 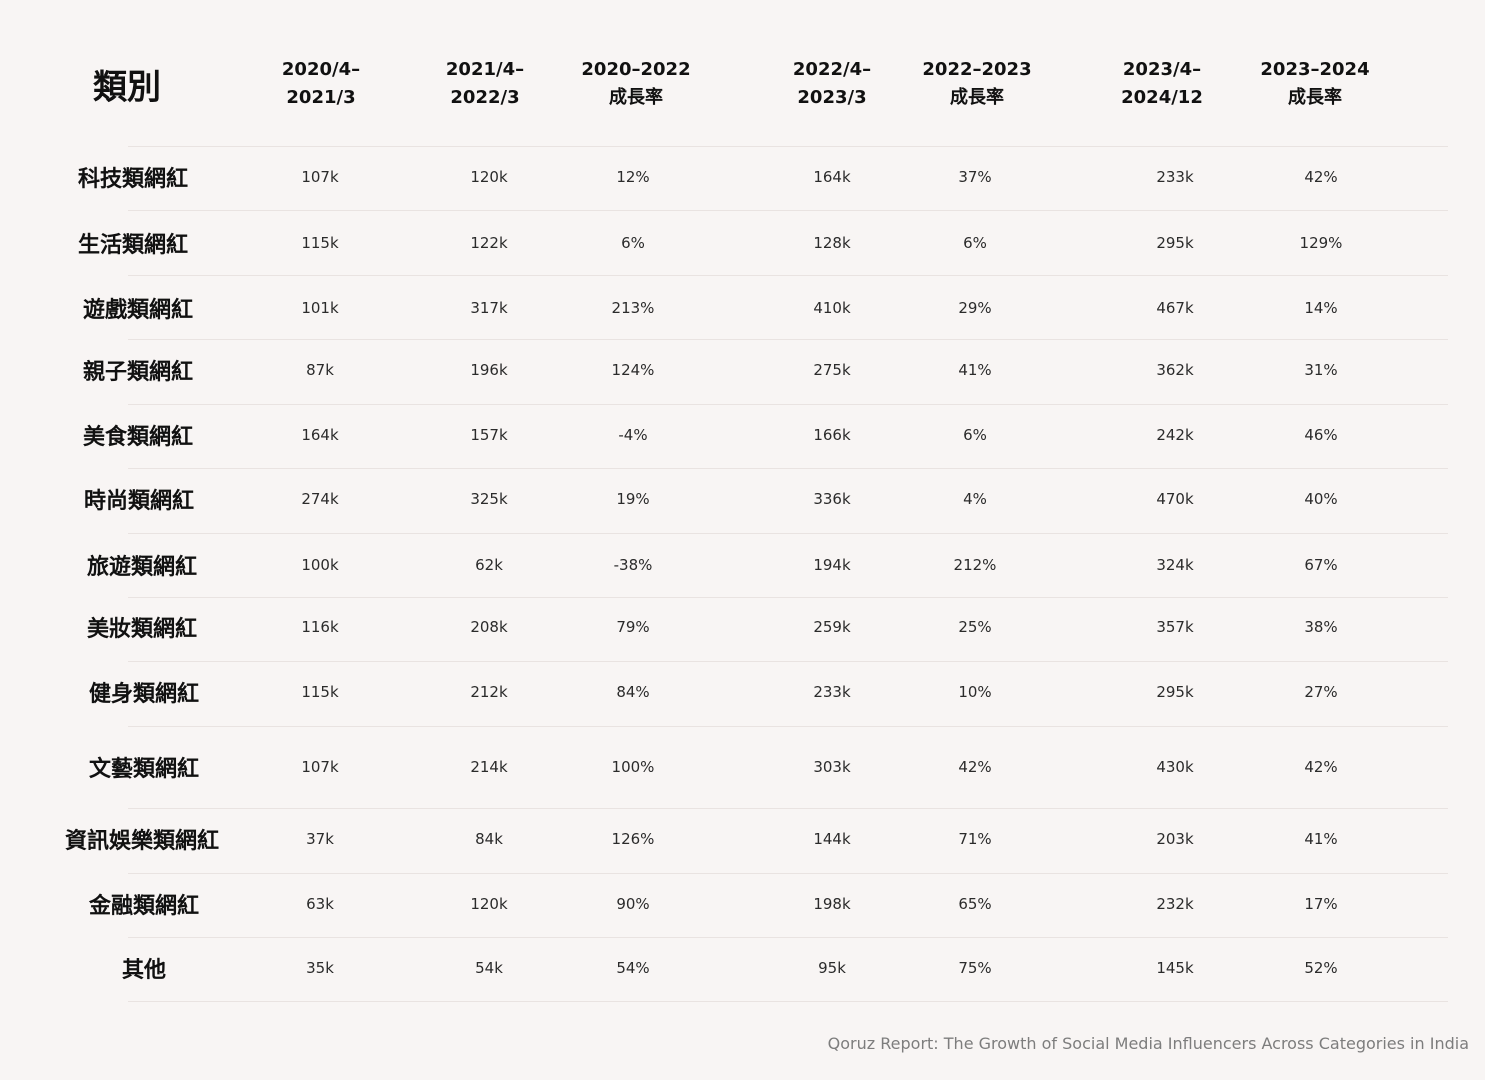 I want to click on table-cell: 295k, so click(x=1175, y=692).